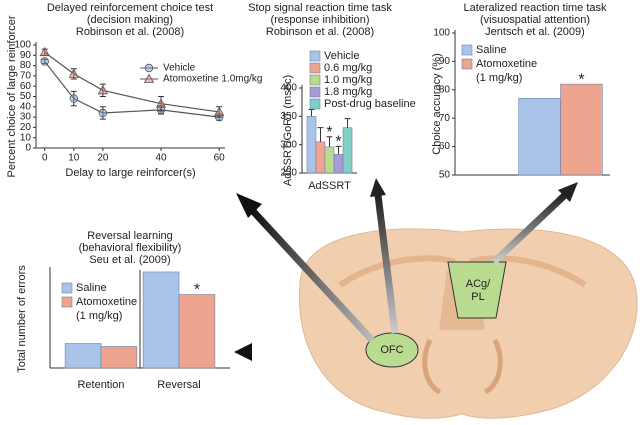  Describe the element at coordinates (161, 158) in the screenshot. I see `x-tick-label: 40` at that location.